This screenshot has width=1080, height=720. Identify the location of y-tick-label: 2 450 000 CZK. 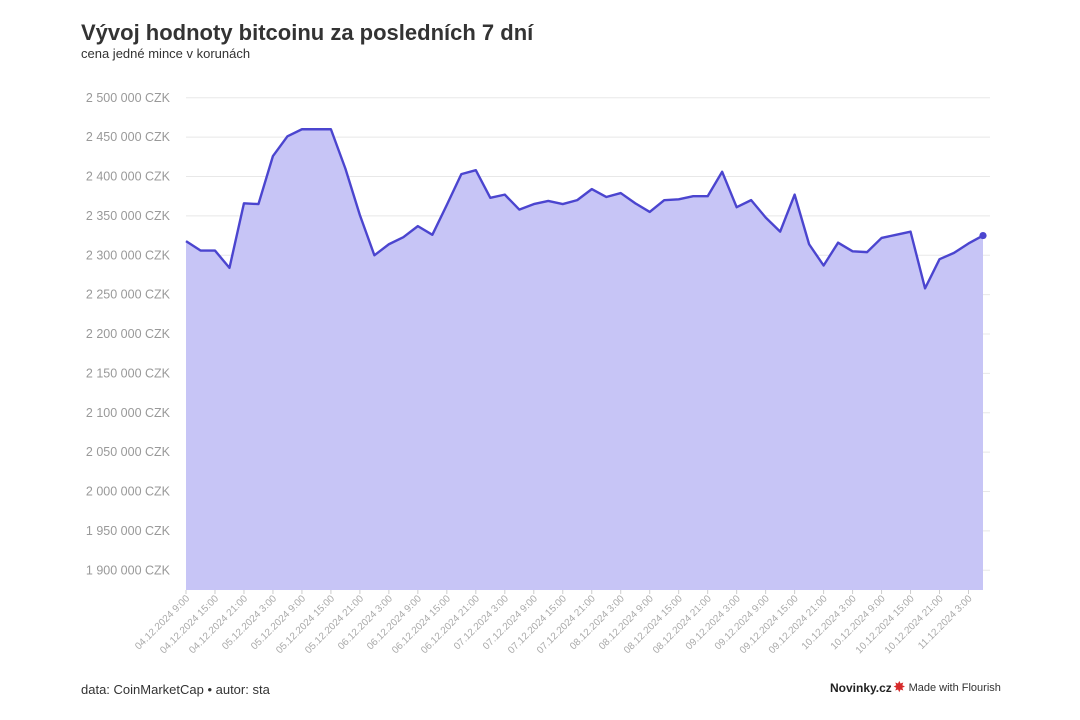
(128, 137).